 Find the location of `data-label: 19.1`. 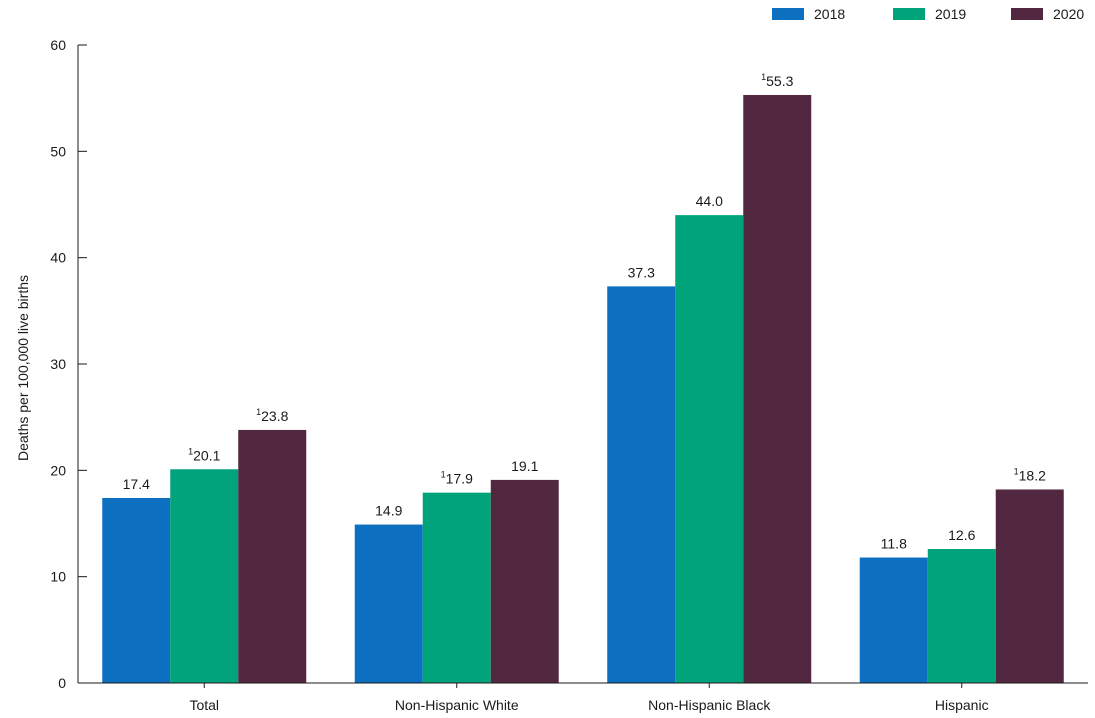

data-label: 19.1 is located at coordinates (524, 466).